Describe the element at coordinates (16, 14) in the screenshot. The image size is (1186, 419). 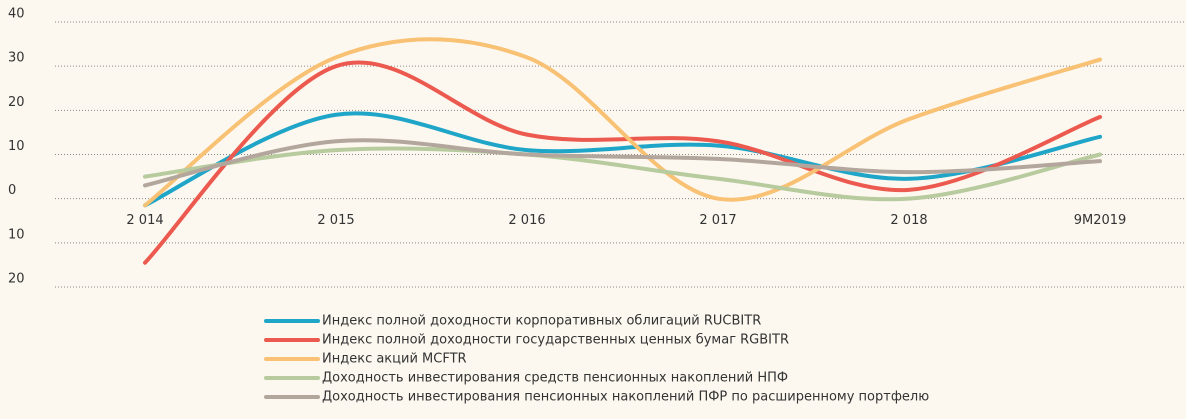
I see `y-tick-label: 40` at that location.